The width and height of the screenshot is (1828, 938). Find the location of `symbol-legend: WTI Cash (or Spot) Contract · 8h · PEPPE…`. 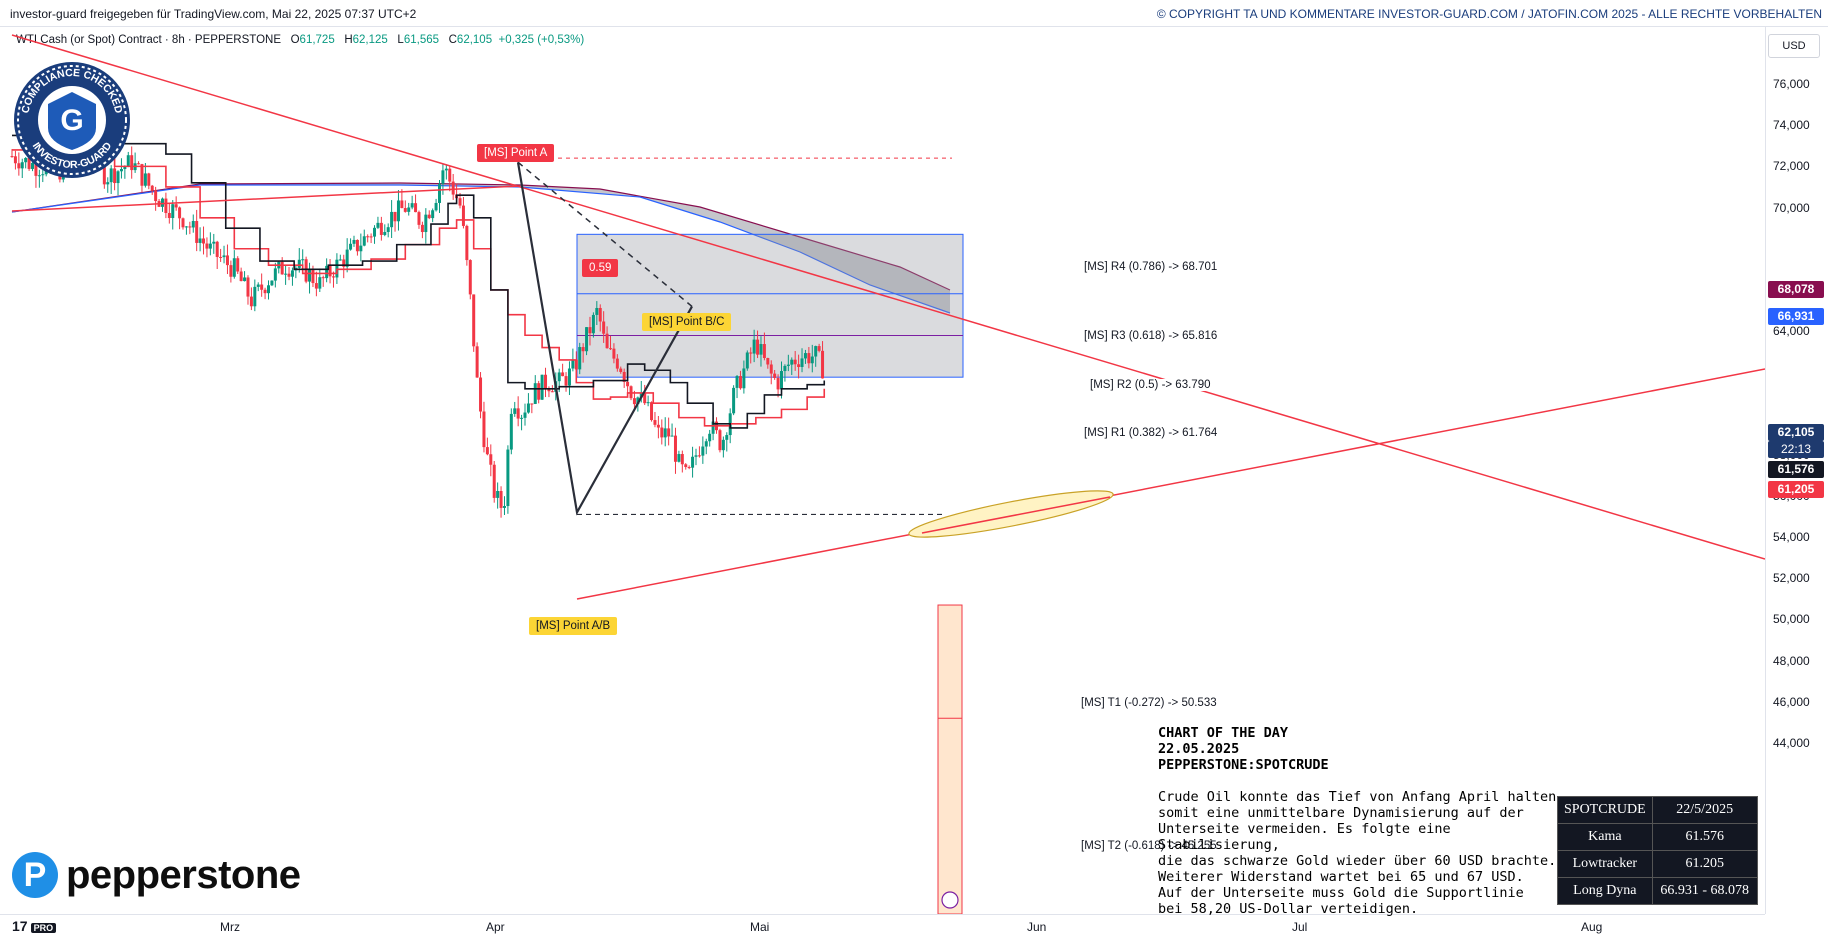

symbol-legend: WTI Cash (or Spot) Contract · 8h · PEPPE… is located at coordinates (300, 40).